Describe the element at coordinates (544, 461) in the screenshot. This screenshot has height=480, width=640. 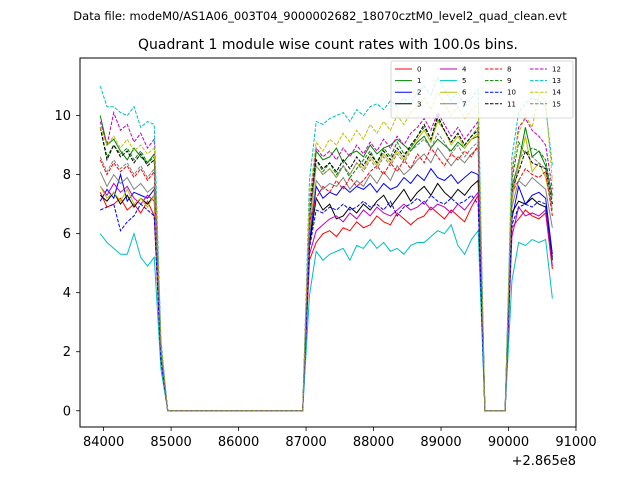
I see `x-offset-text: +2.865e8` at that location.